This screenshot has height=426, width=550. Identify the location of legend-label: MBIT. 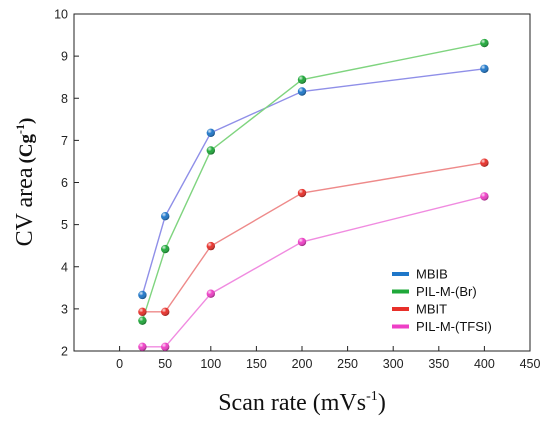
(431, 309).